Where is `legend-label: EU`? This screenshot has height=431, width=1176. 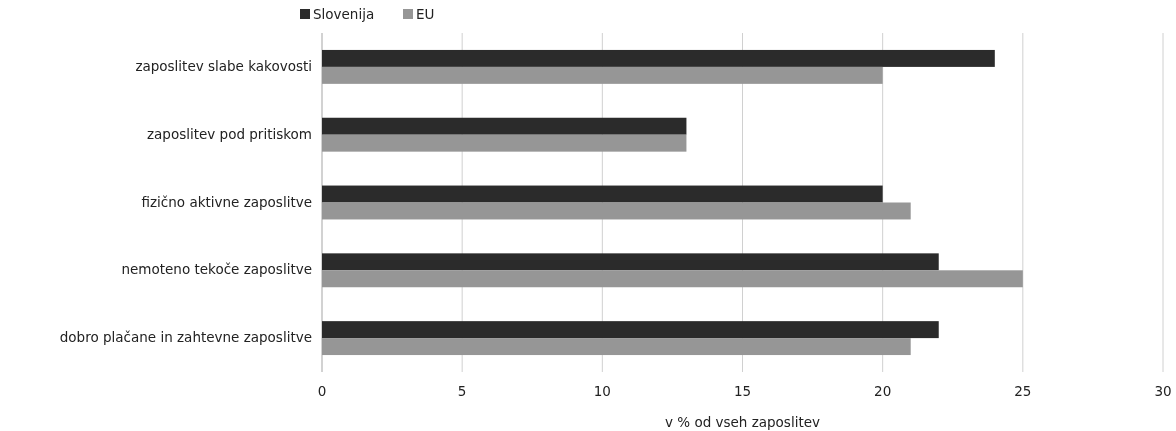
legend-label: EU is located at coordinates (425, 14).